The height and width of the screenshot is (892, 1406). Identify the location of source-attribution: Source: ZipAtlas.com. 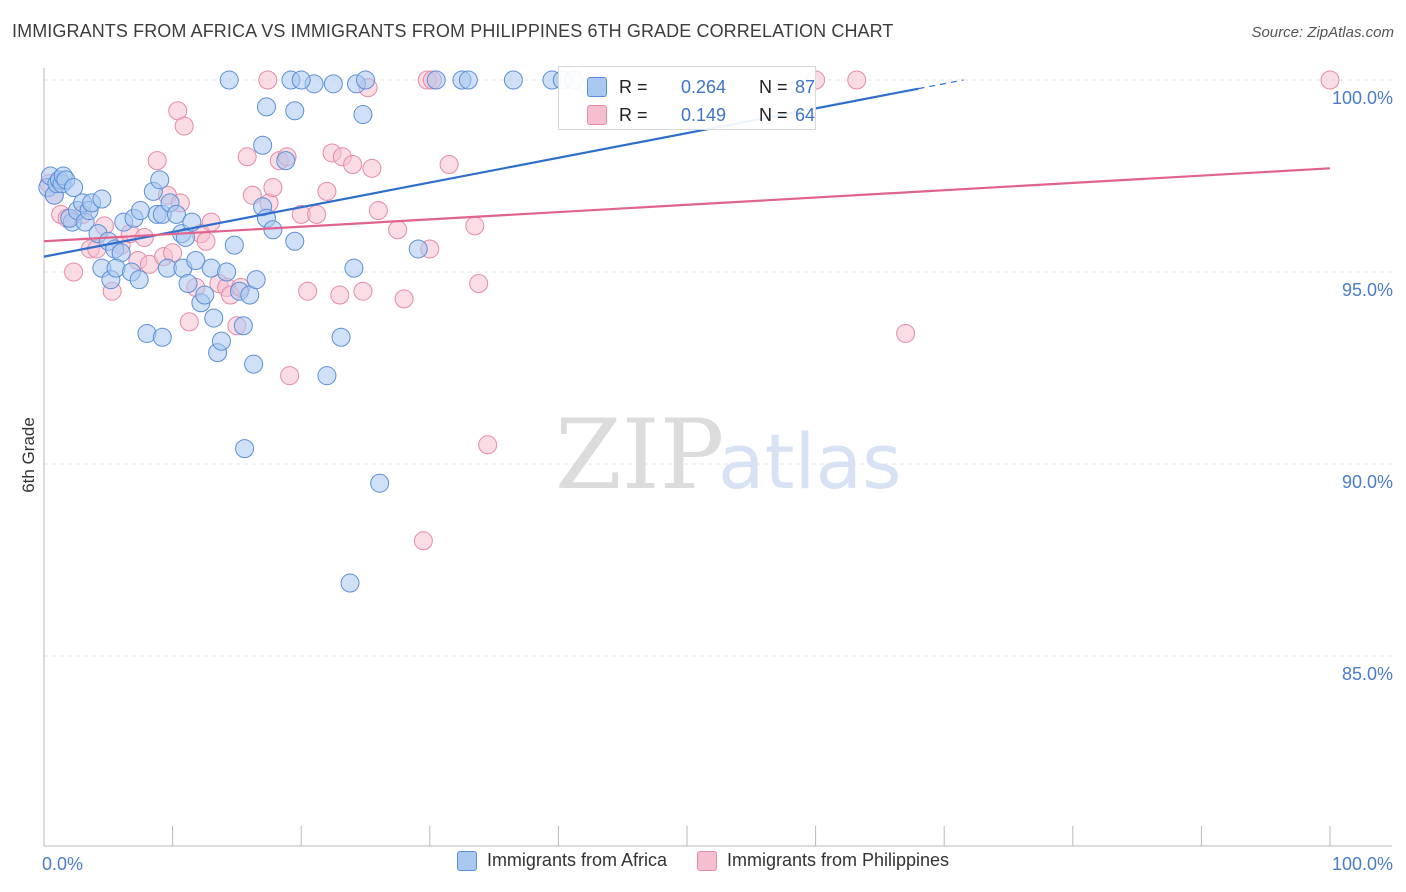
(1322, 32).